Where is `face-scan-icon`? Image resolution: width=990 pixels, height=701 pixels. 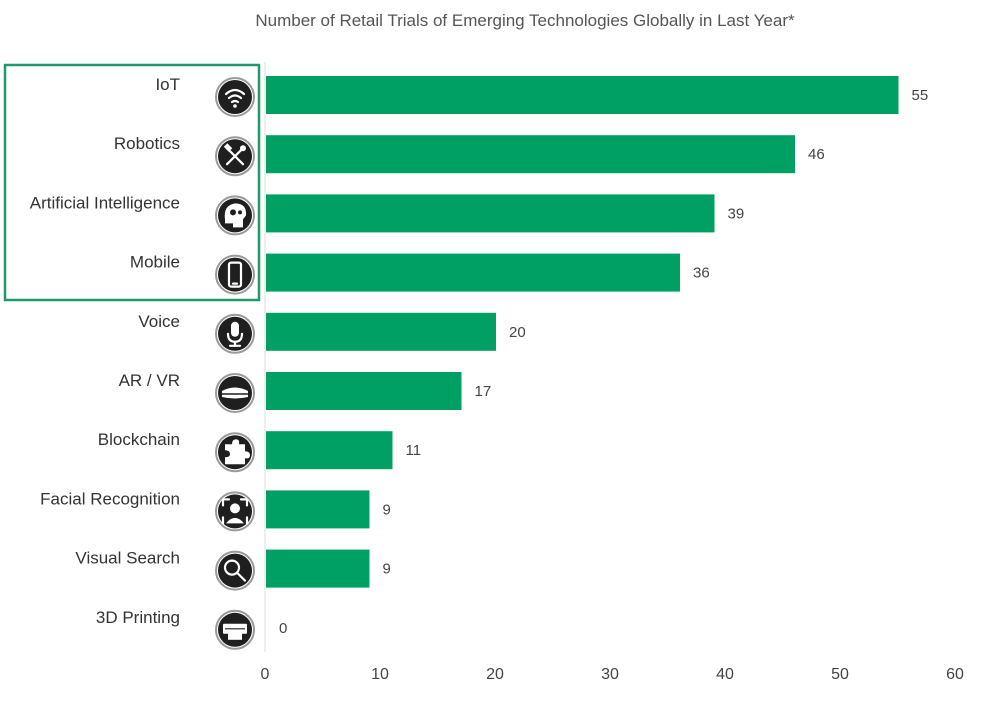
face-scan-icon is located at coordinates (235, 511).